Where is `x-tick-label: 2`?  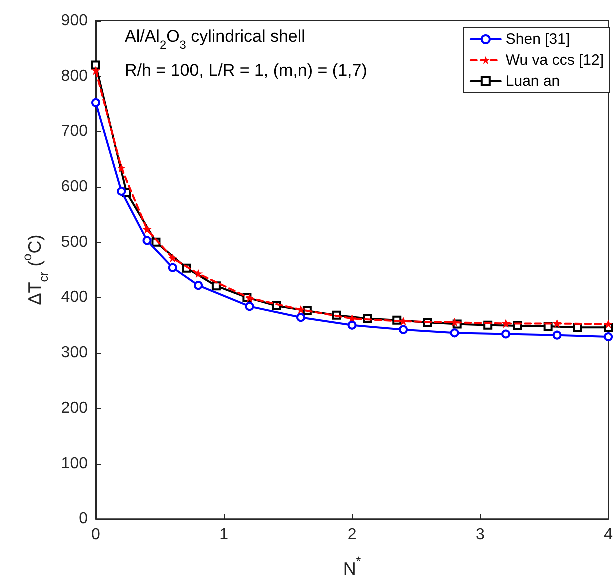
x-tick-label: 2 is located at coordinates (352, 535).